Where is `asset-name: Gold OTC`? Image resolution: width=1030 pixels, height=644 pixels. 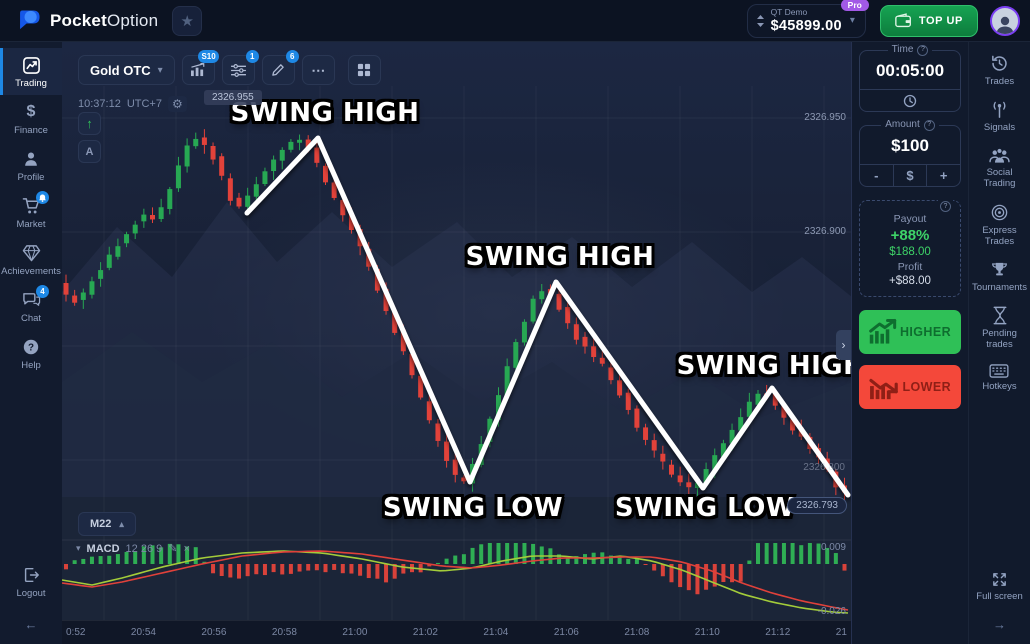 asset-name: Gold OTC is located at coordinates (120, 70).